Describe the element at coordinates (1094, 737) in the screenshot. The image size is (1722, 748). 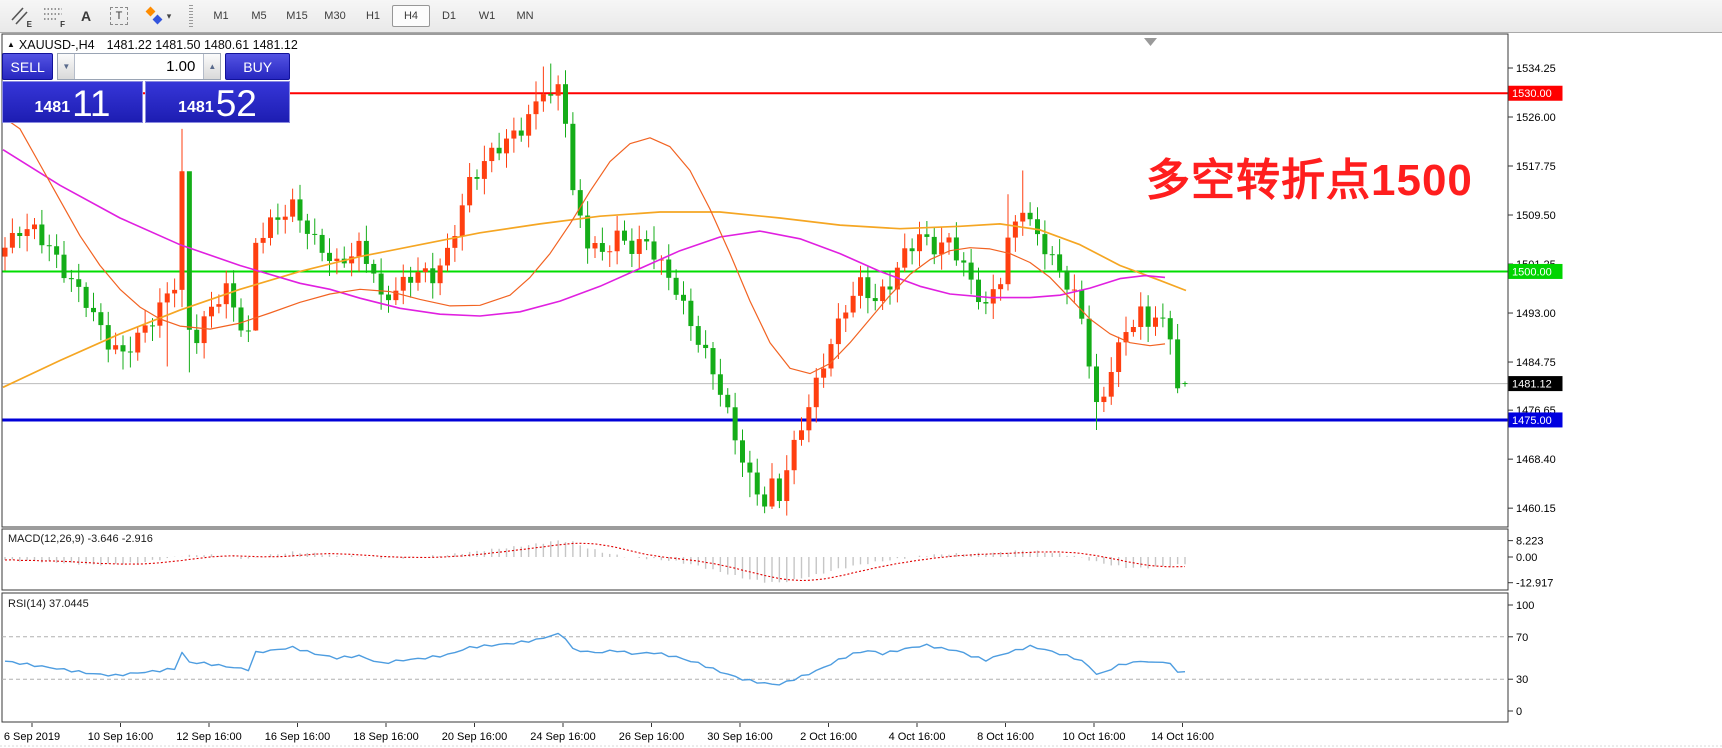
I see `svg-text: 10 Oct 16:00` at that location.